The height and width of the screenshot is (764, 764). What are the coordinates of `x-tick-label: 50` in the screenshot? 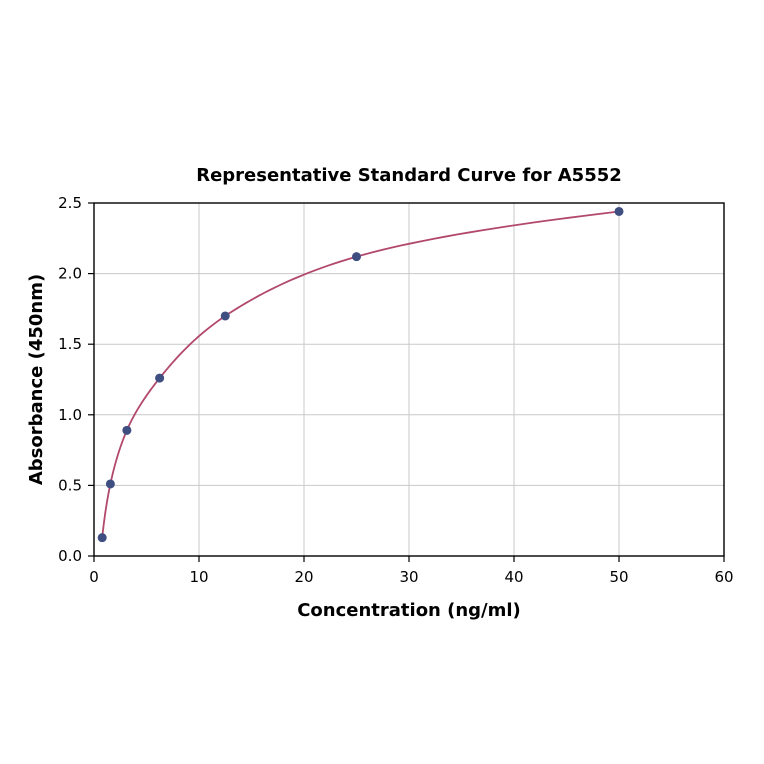 It's located at (618, 577).